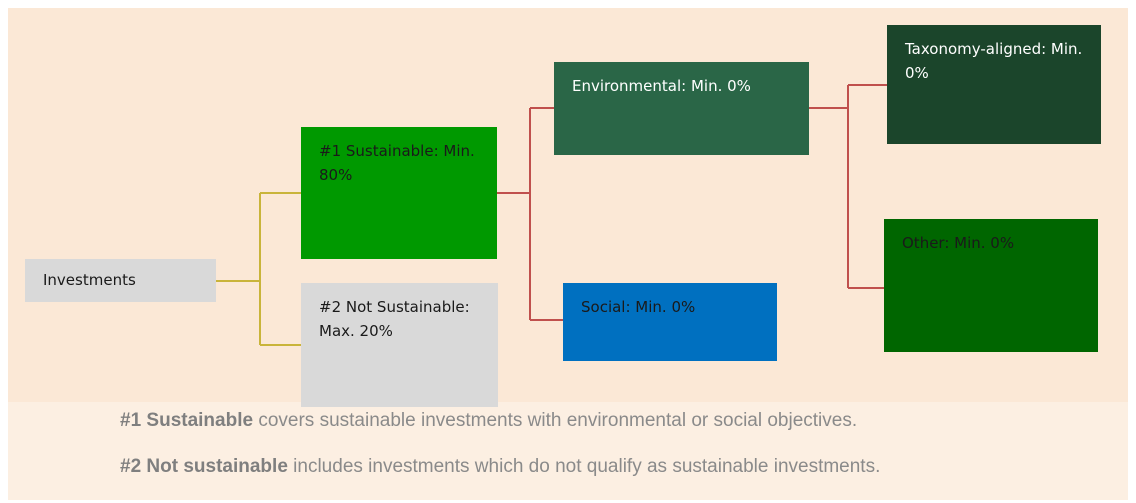 The image size is (1136, 503). Describe the element at coordinates (187, 420) in the screenshot. I see `note-bold: #1 Sustainable` at that location.